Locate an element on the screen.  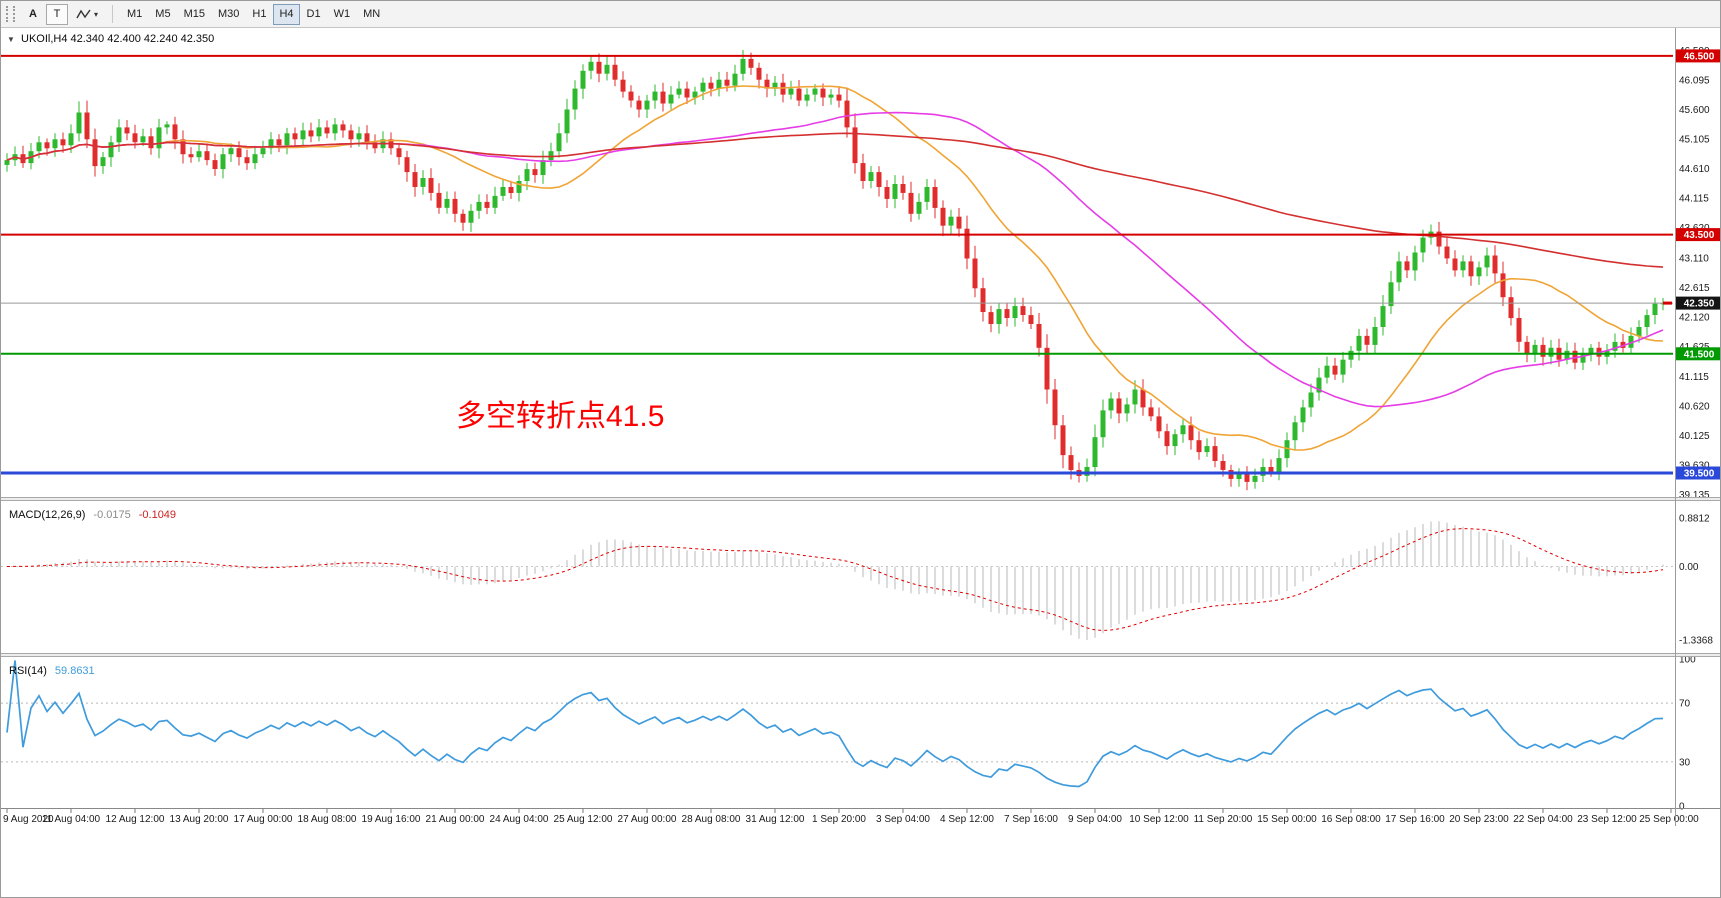
time-tick-label: 11 Aug 04:00 is located at coordinates (71, 819).